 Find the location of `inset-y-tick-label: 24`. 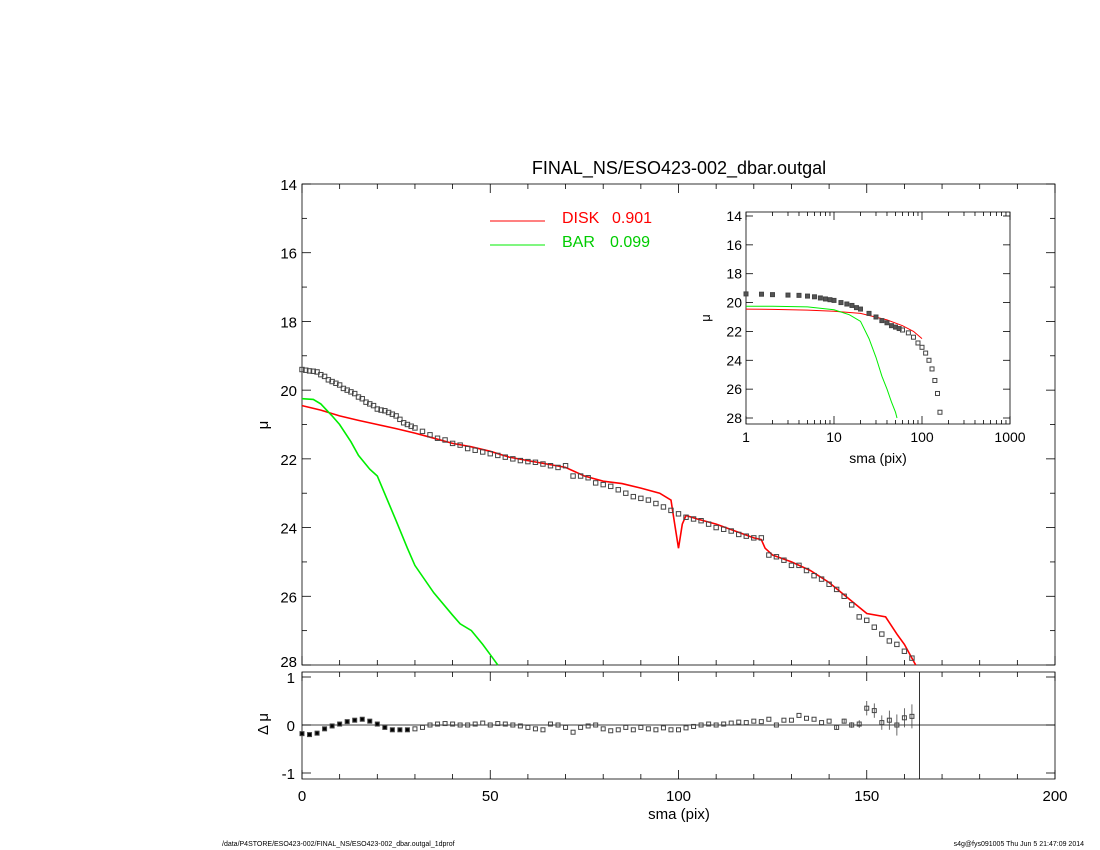

inset-y-tick-label: 24 is located at coordinates (734, 360).